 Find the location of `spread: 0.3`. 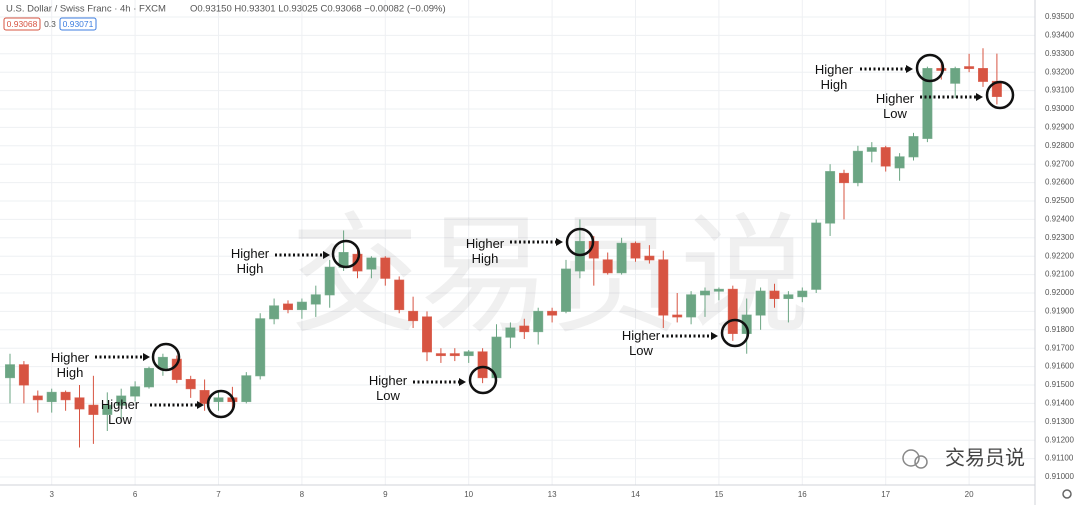

spread: 0.3 is located at coordinates (50, 24).